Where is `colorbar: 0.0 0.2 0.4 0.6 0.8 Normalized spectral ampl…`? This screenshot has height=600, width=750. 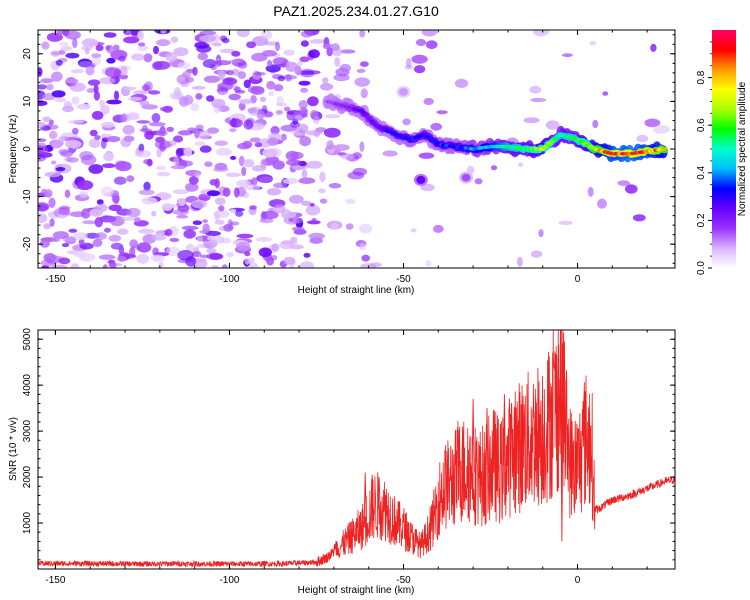 colorbar: 0.0 0.2 0.4 0.6 0.8 Normalized spectral ampl… is located at coordinates (722, 152).